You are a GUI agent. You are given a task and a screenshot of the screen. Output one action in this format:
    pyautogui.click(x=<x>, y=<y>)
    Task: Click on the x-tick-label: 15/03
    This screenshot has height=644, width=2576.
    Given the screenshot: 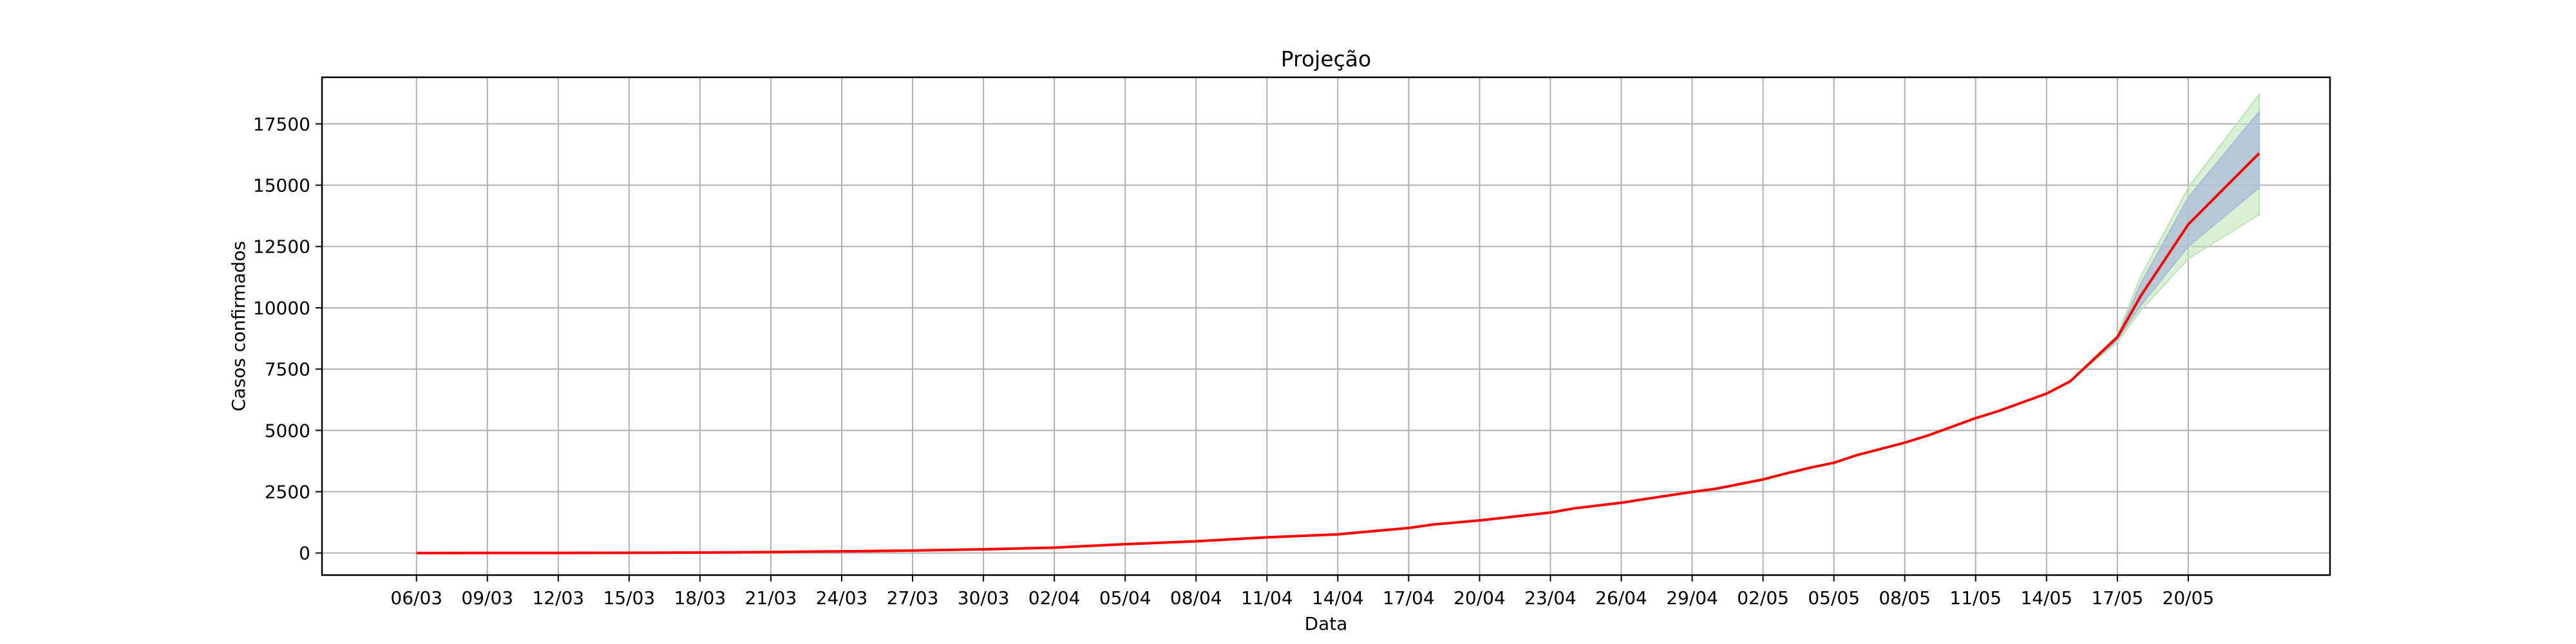 What is the action you would take?
    pyautogui.click(x=629, y=598)
    